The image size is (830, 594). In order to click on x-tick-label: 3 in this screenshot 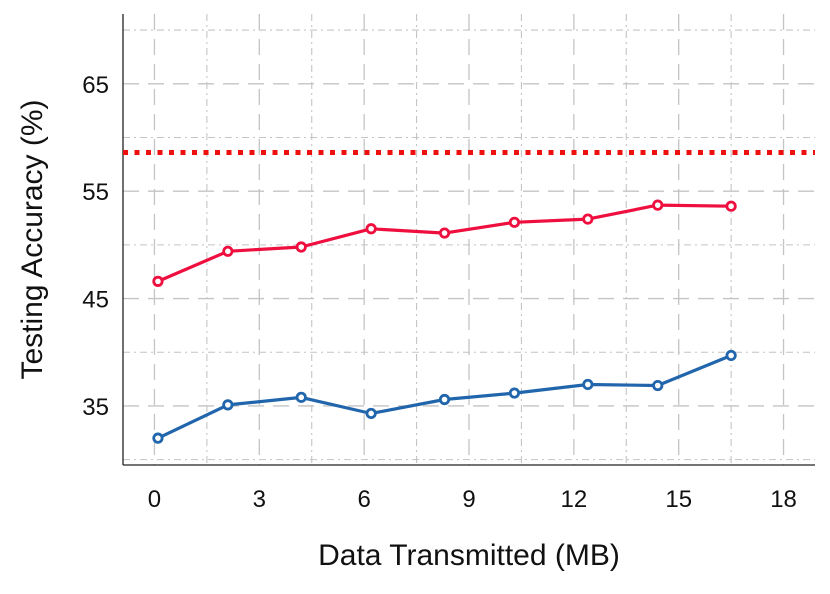, I will do `click(259, 499)`.